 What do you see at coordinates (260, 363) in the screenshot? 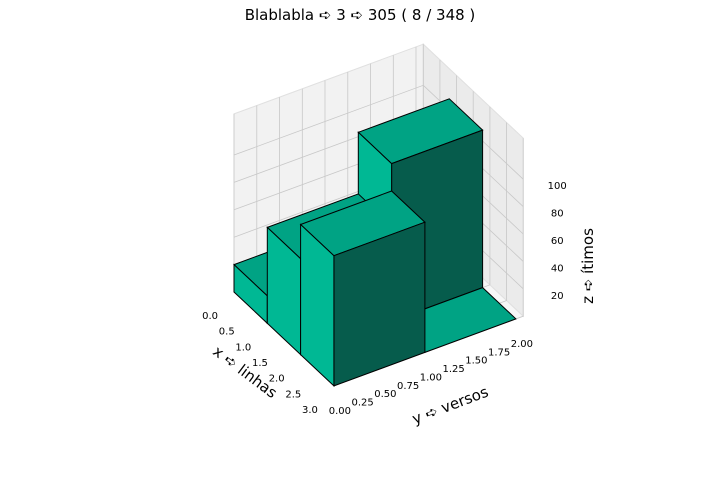
I see `x-tick-label: 1.5` at bounding box center [260, 363].